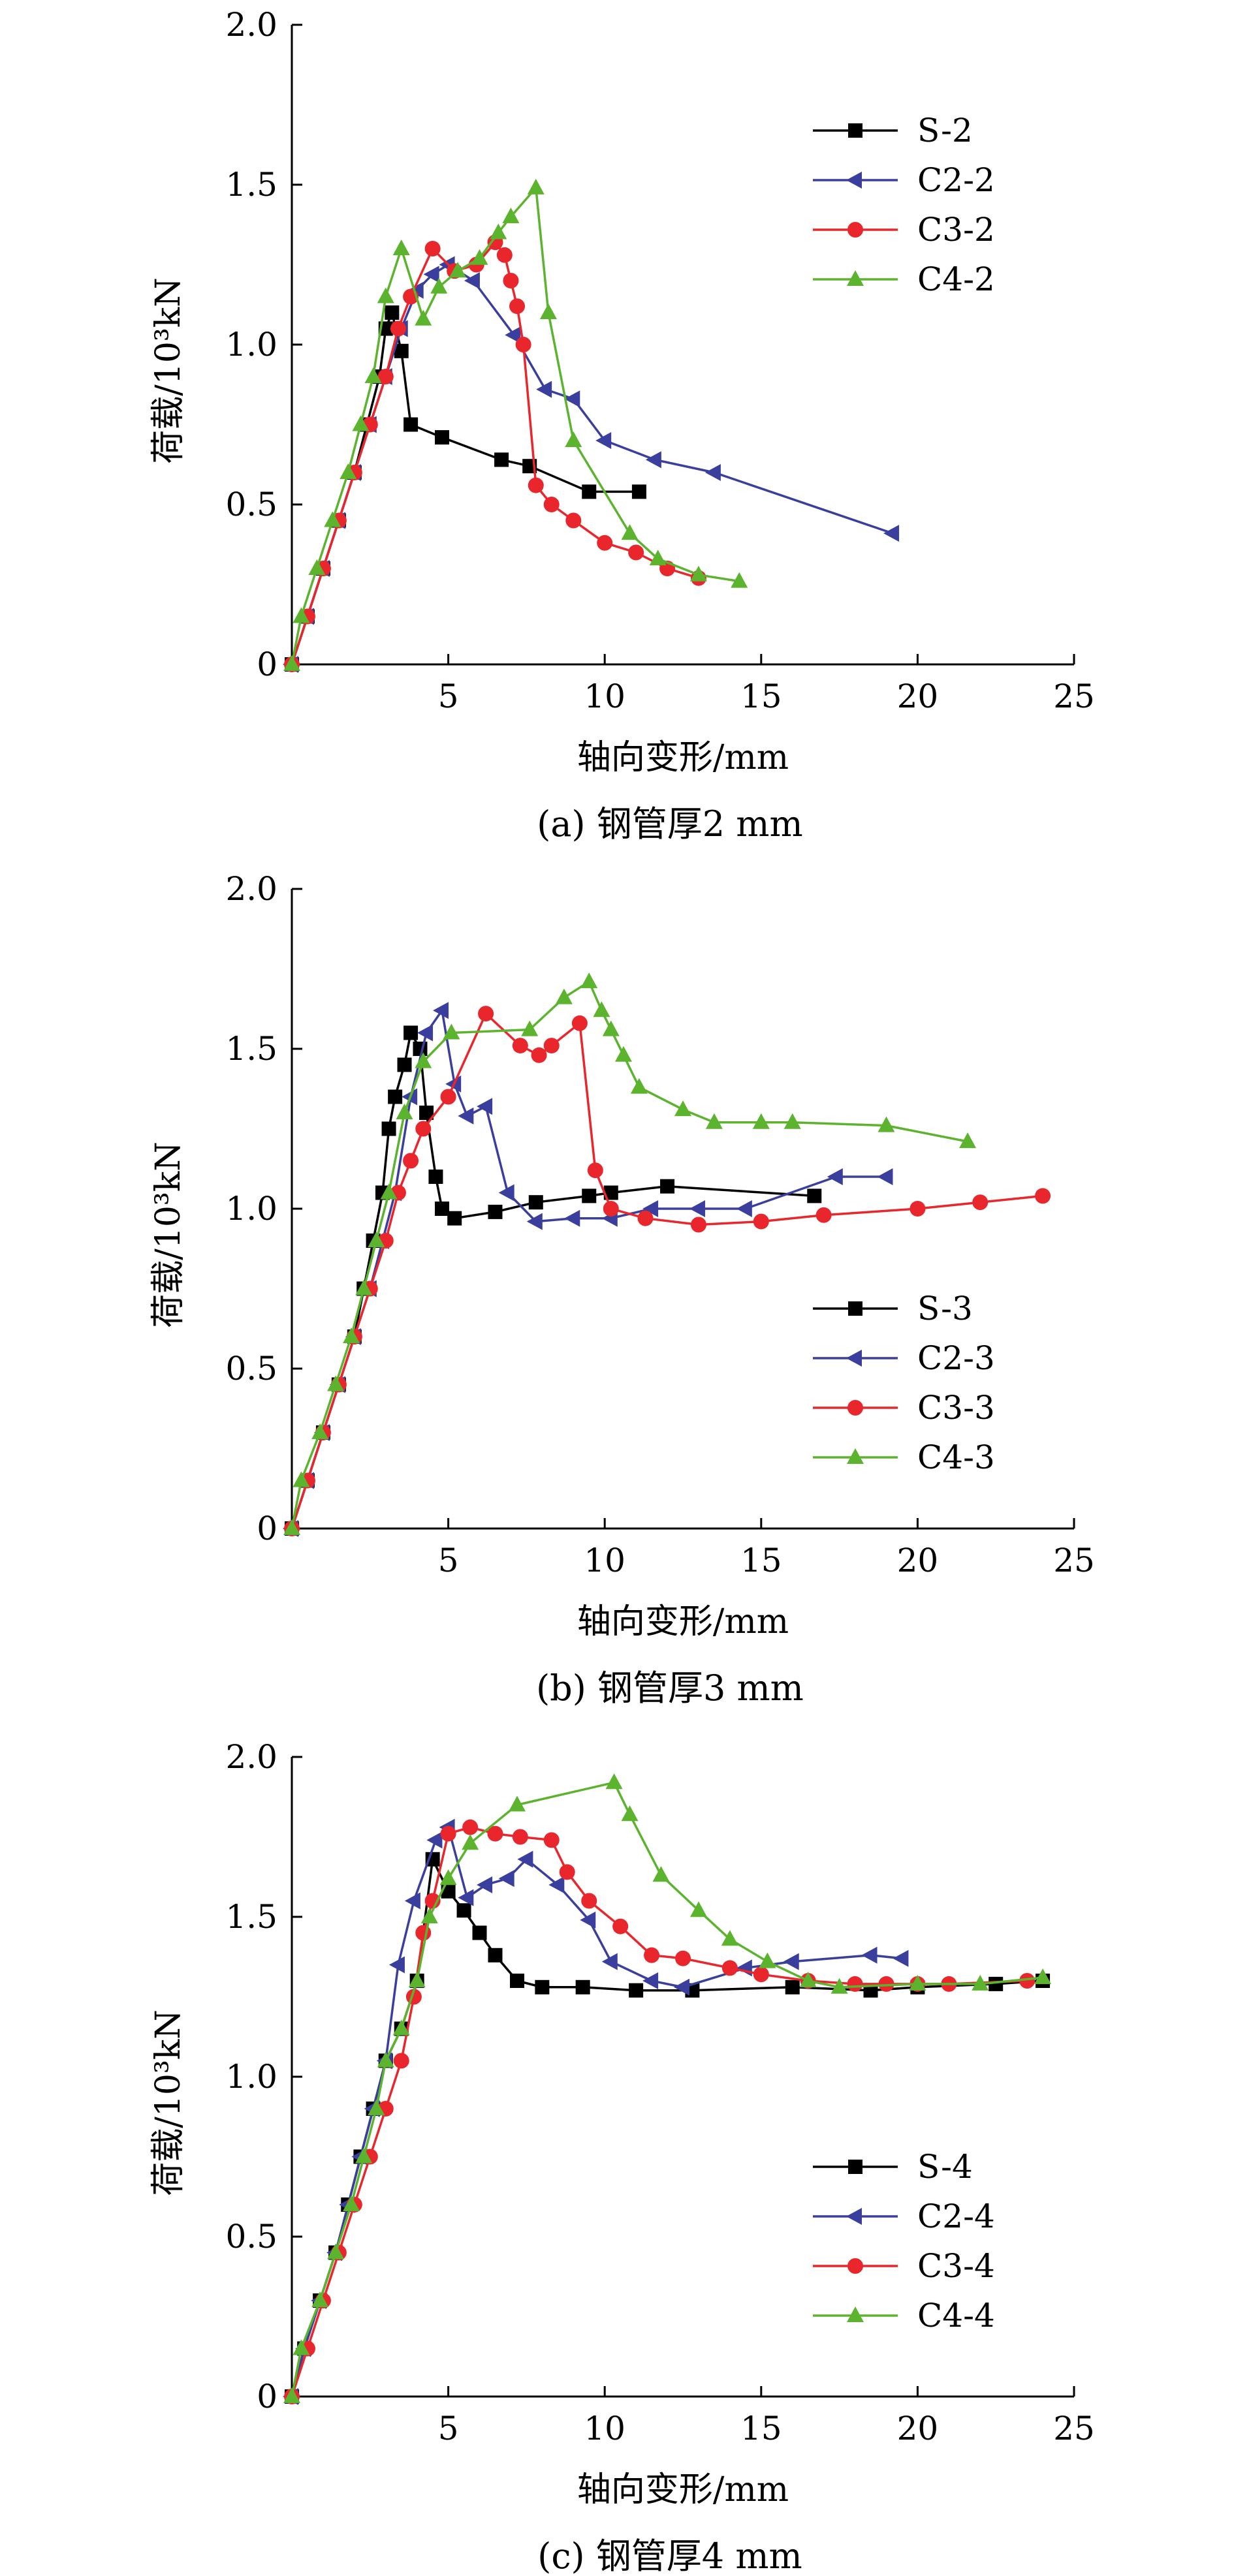  I want to click on legend-label-s-4: S-4, so click(945, 2167).